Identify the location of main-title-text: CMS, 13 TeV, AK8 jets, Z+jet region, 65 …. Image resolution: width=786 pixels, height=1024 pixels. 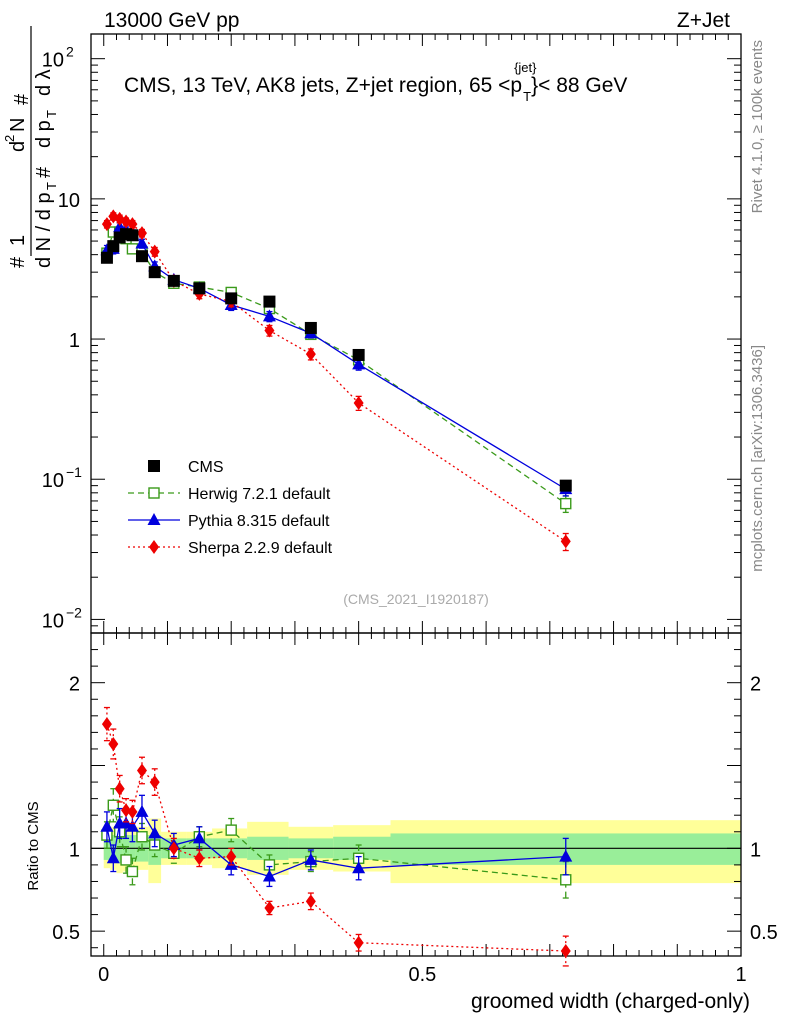
(323, 85).